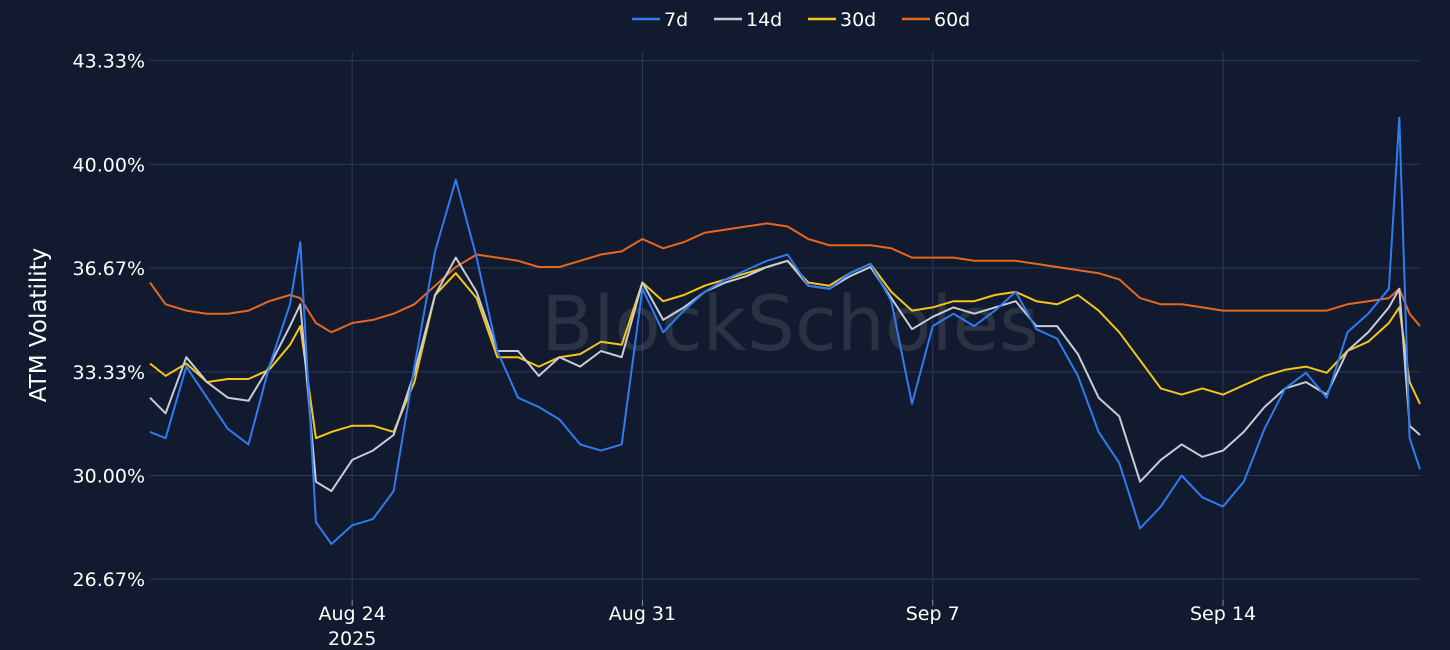 This screenshot has height=650, width=1450. I want to click on x-tick-label: Sep 7, so click(933, 614).